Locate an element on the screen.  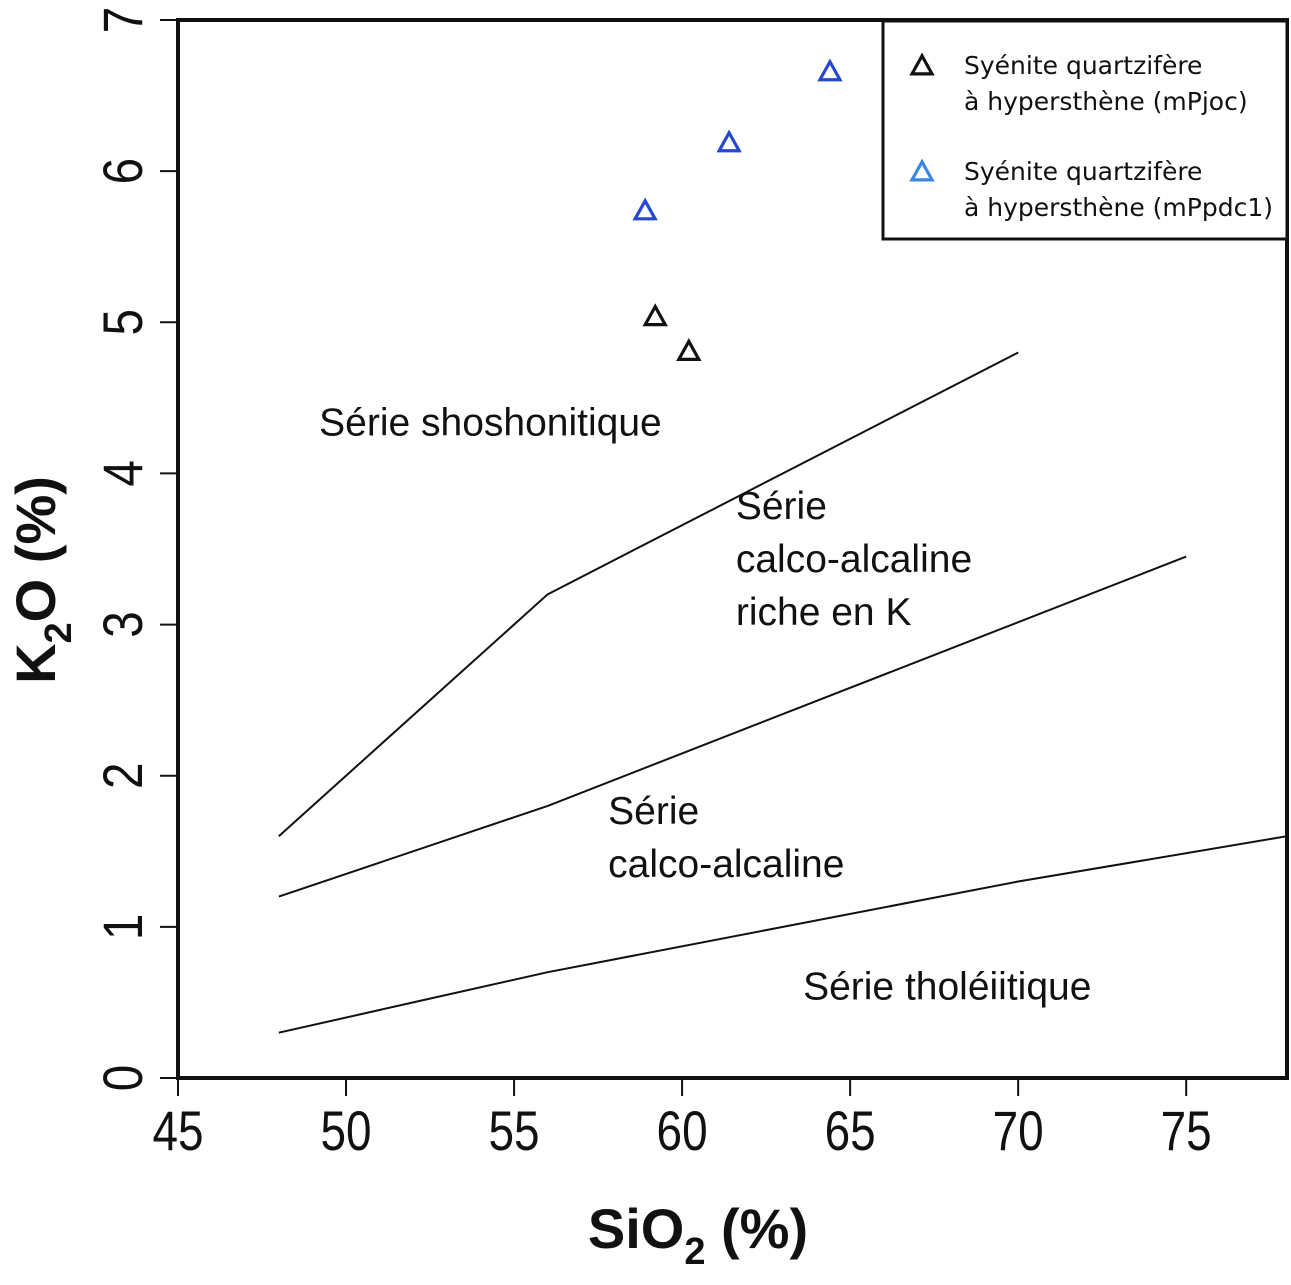
y-tick-label: 2 is located at coordinates (123, 775).